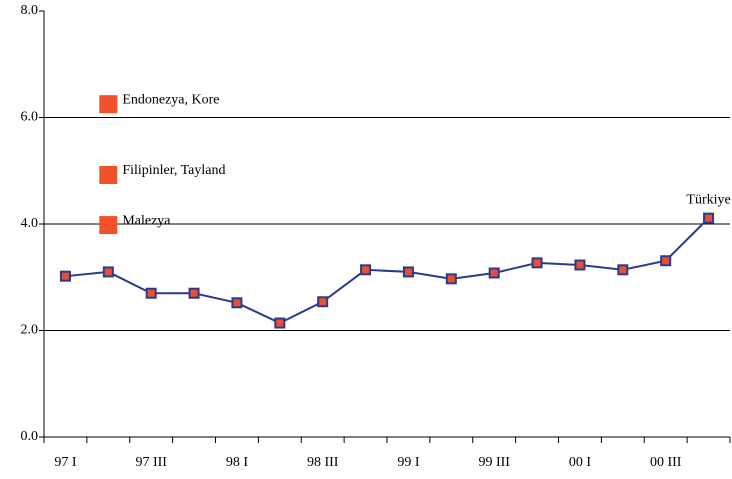 The width and height of the screenshot is (732, 479). I want to click on x-tick-label: 00 III, so click(666, 462).